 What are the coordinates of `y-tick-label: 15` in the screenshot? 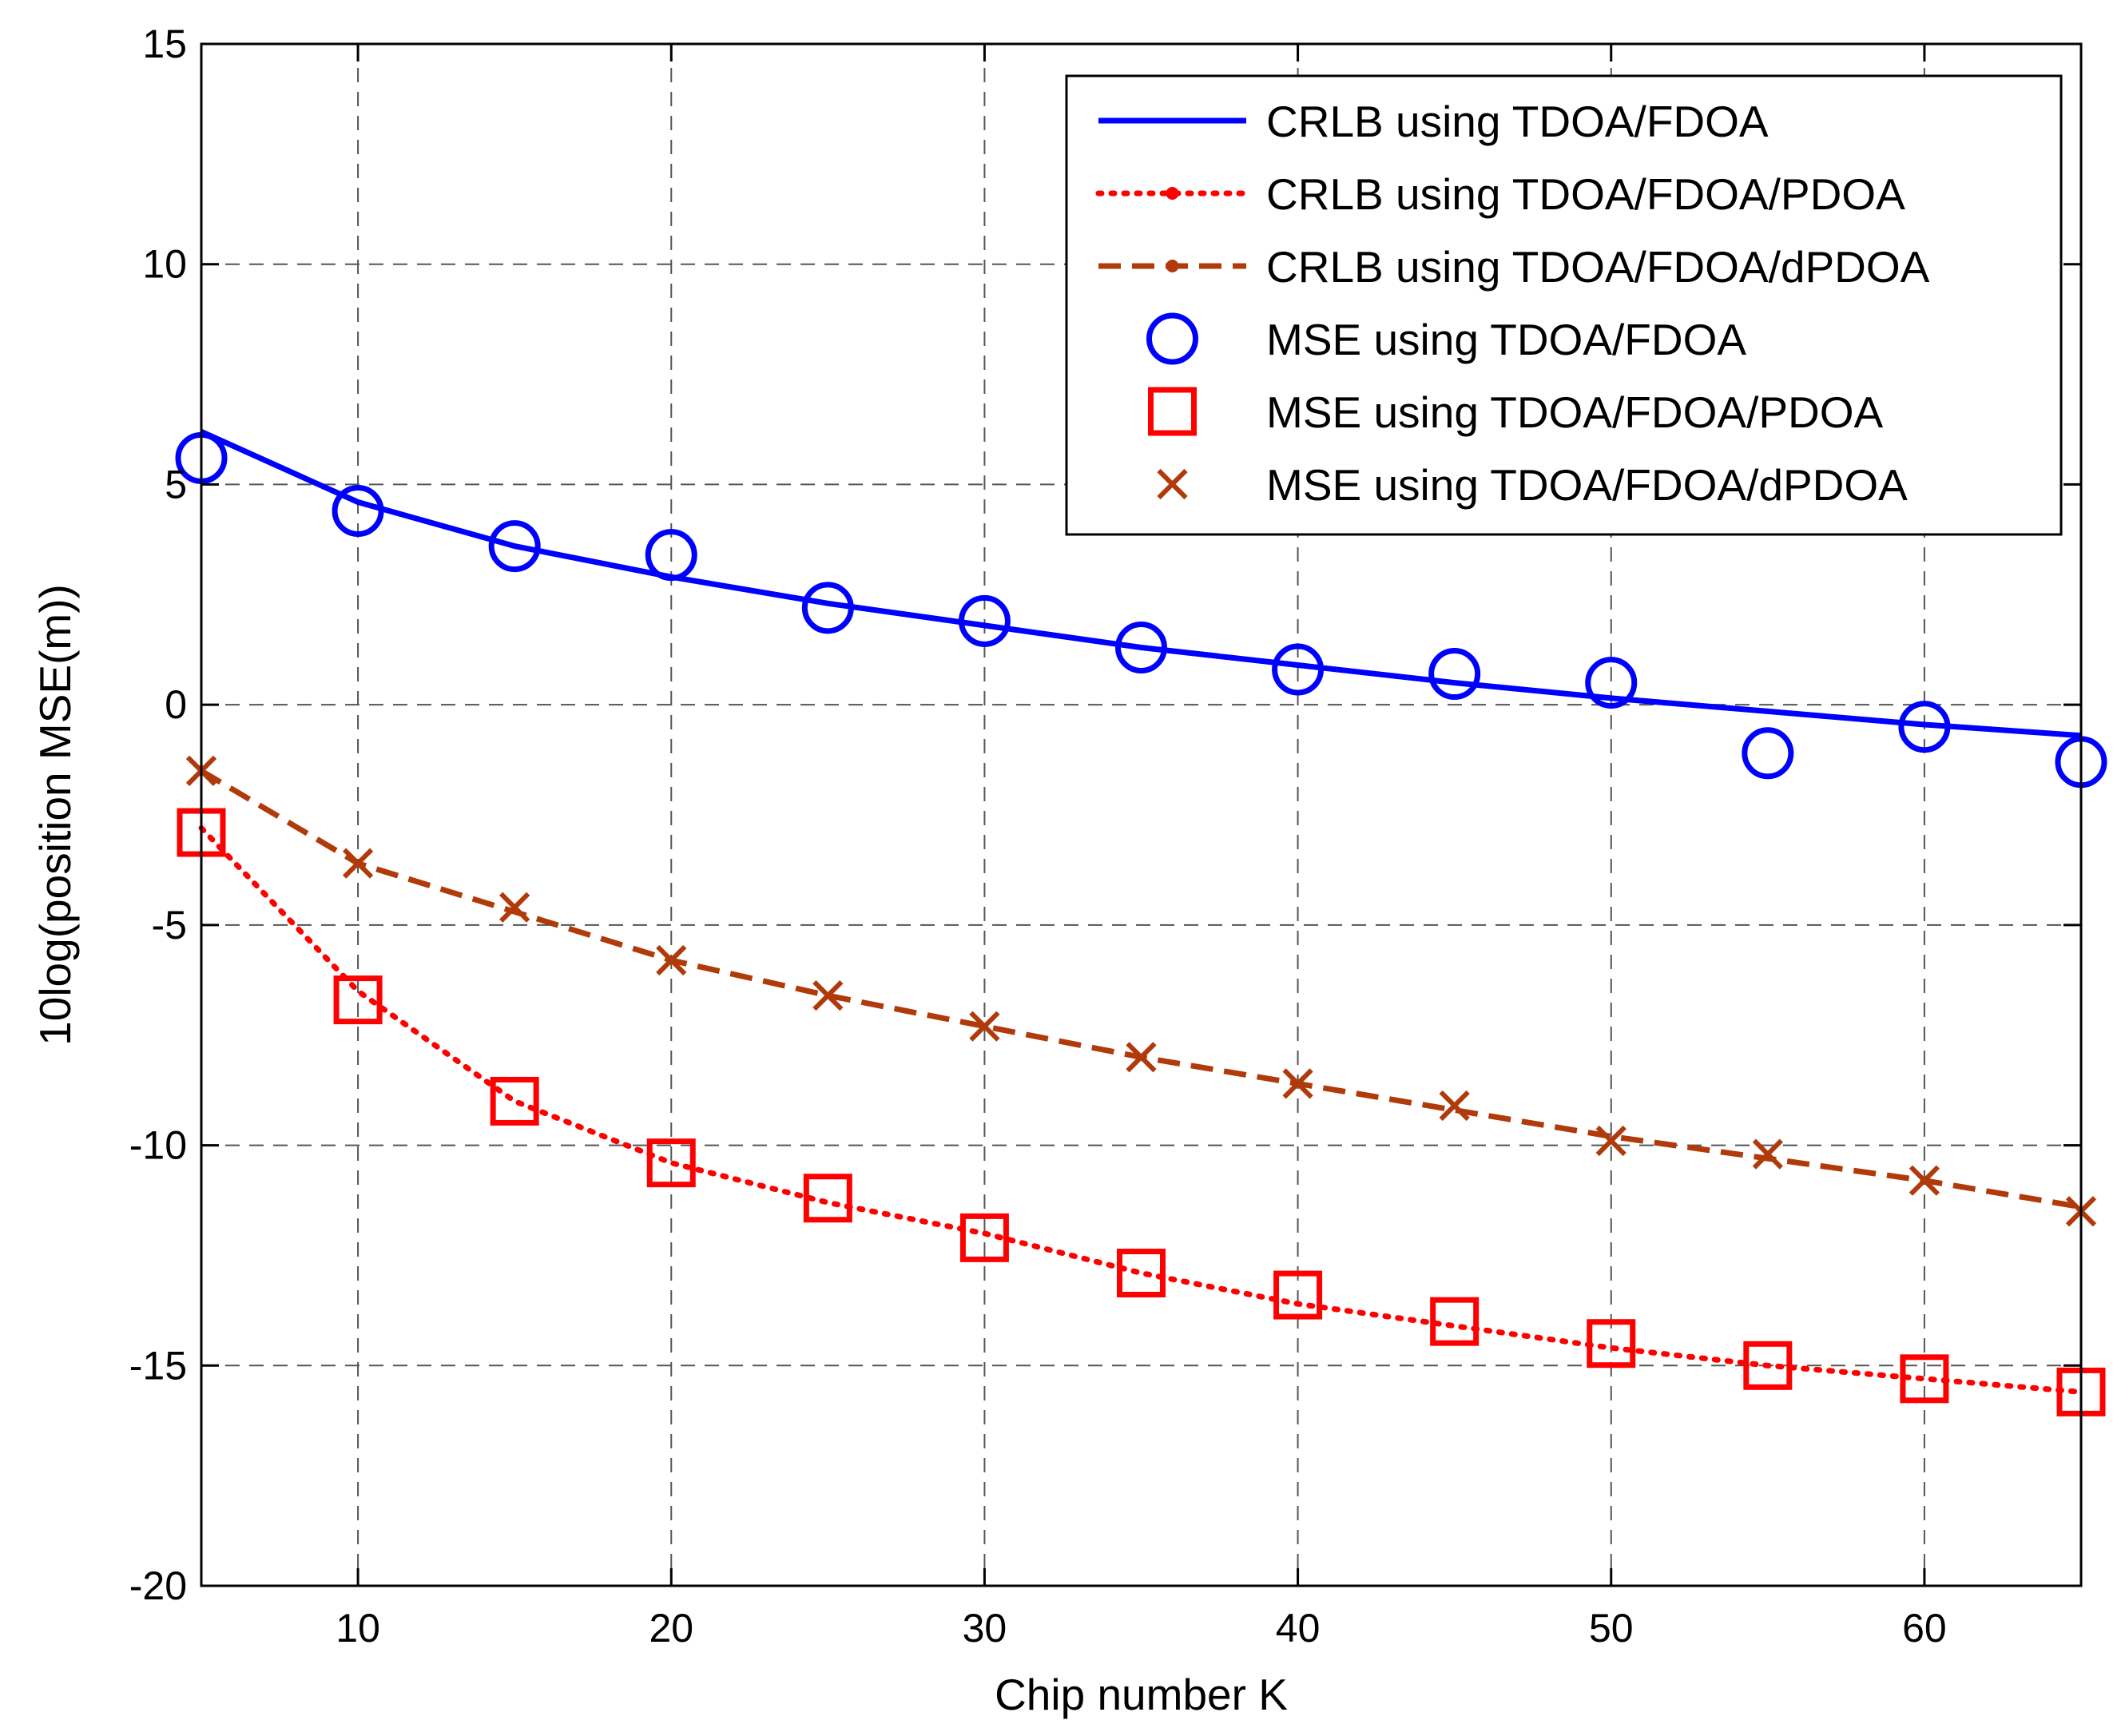 It's located at (164, 44).